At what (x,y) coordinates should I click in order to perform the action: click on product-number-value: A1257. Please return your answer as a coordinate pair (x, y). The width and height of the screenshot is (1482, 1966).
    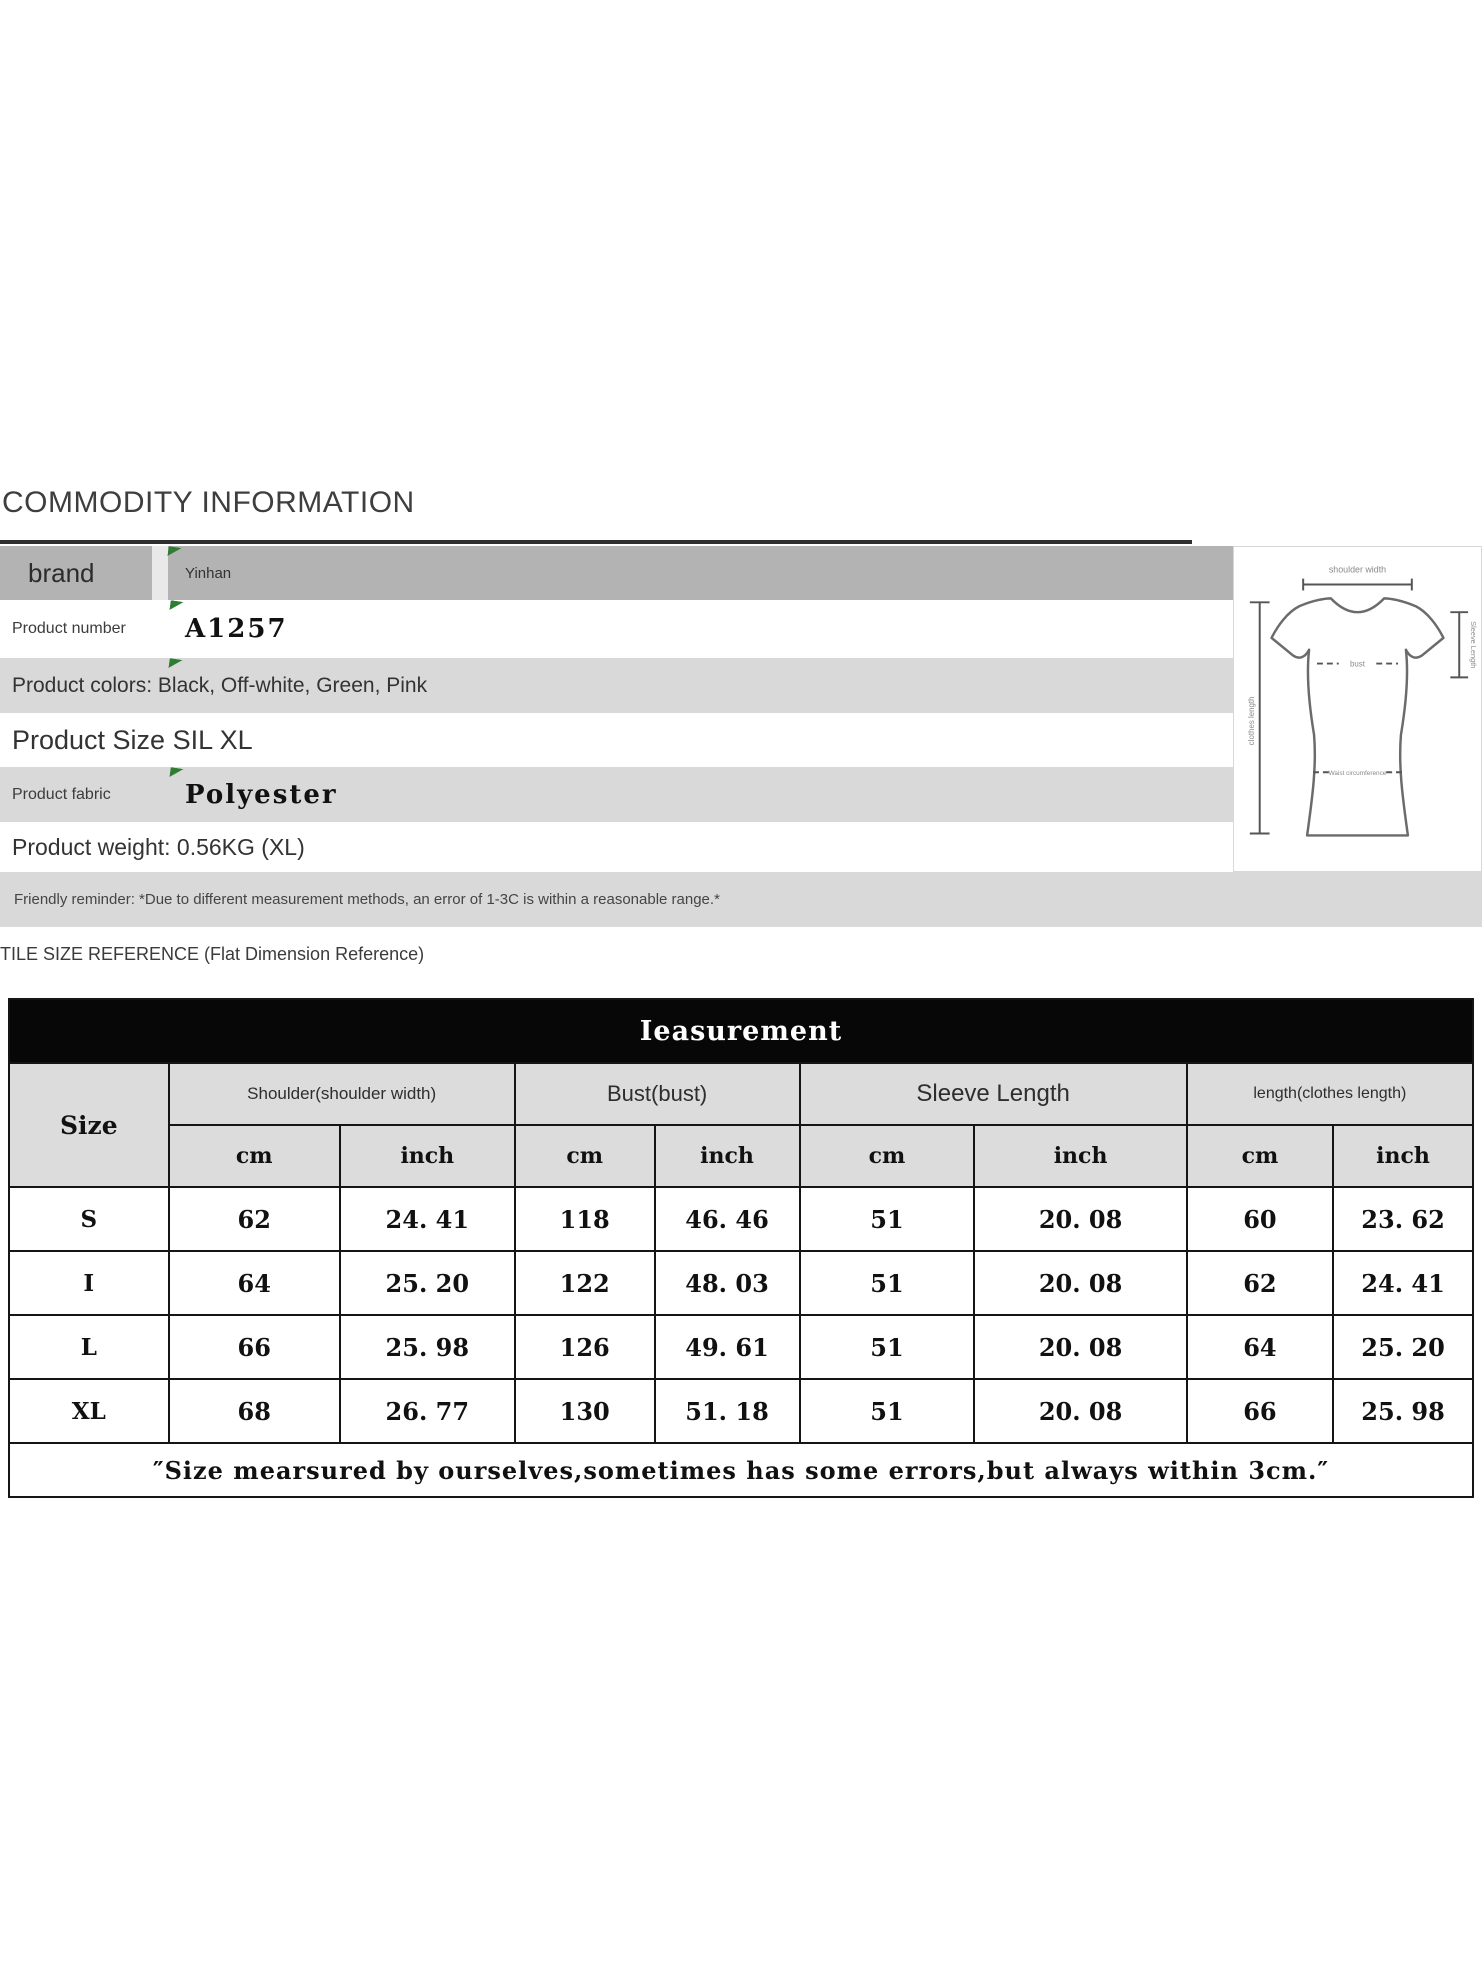
    Looking at the image, I should click on (236, 629).